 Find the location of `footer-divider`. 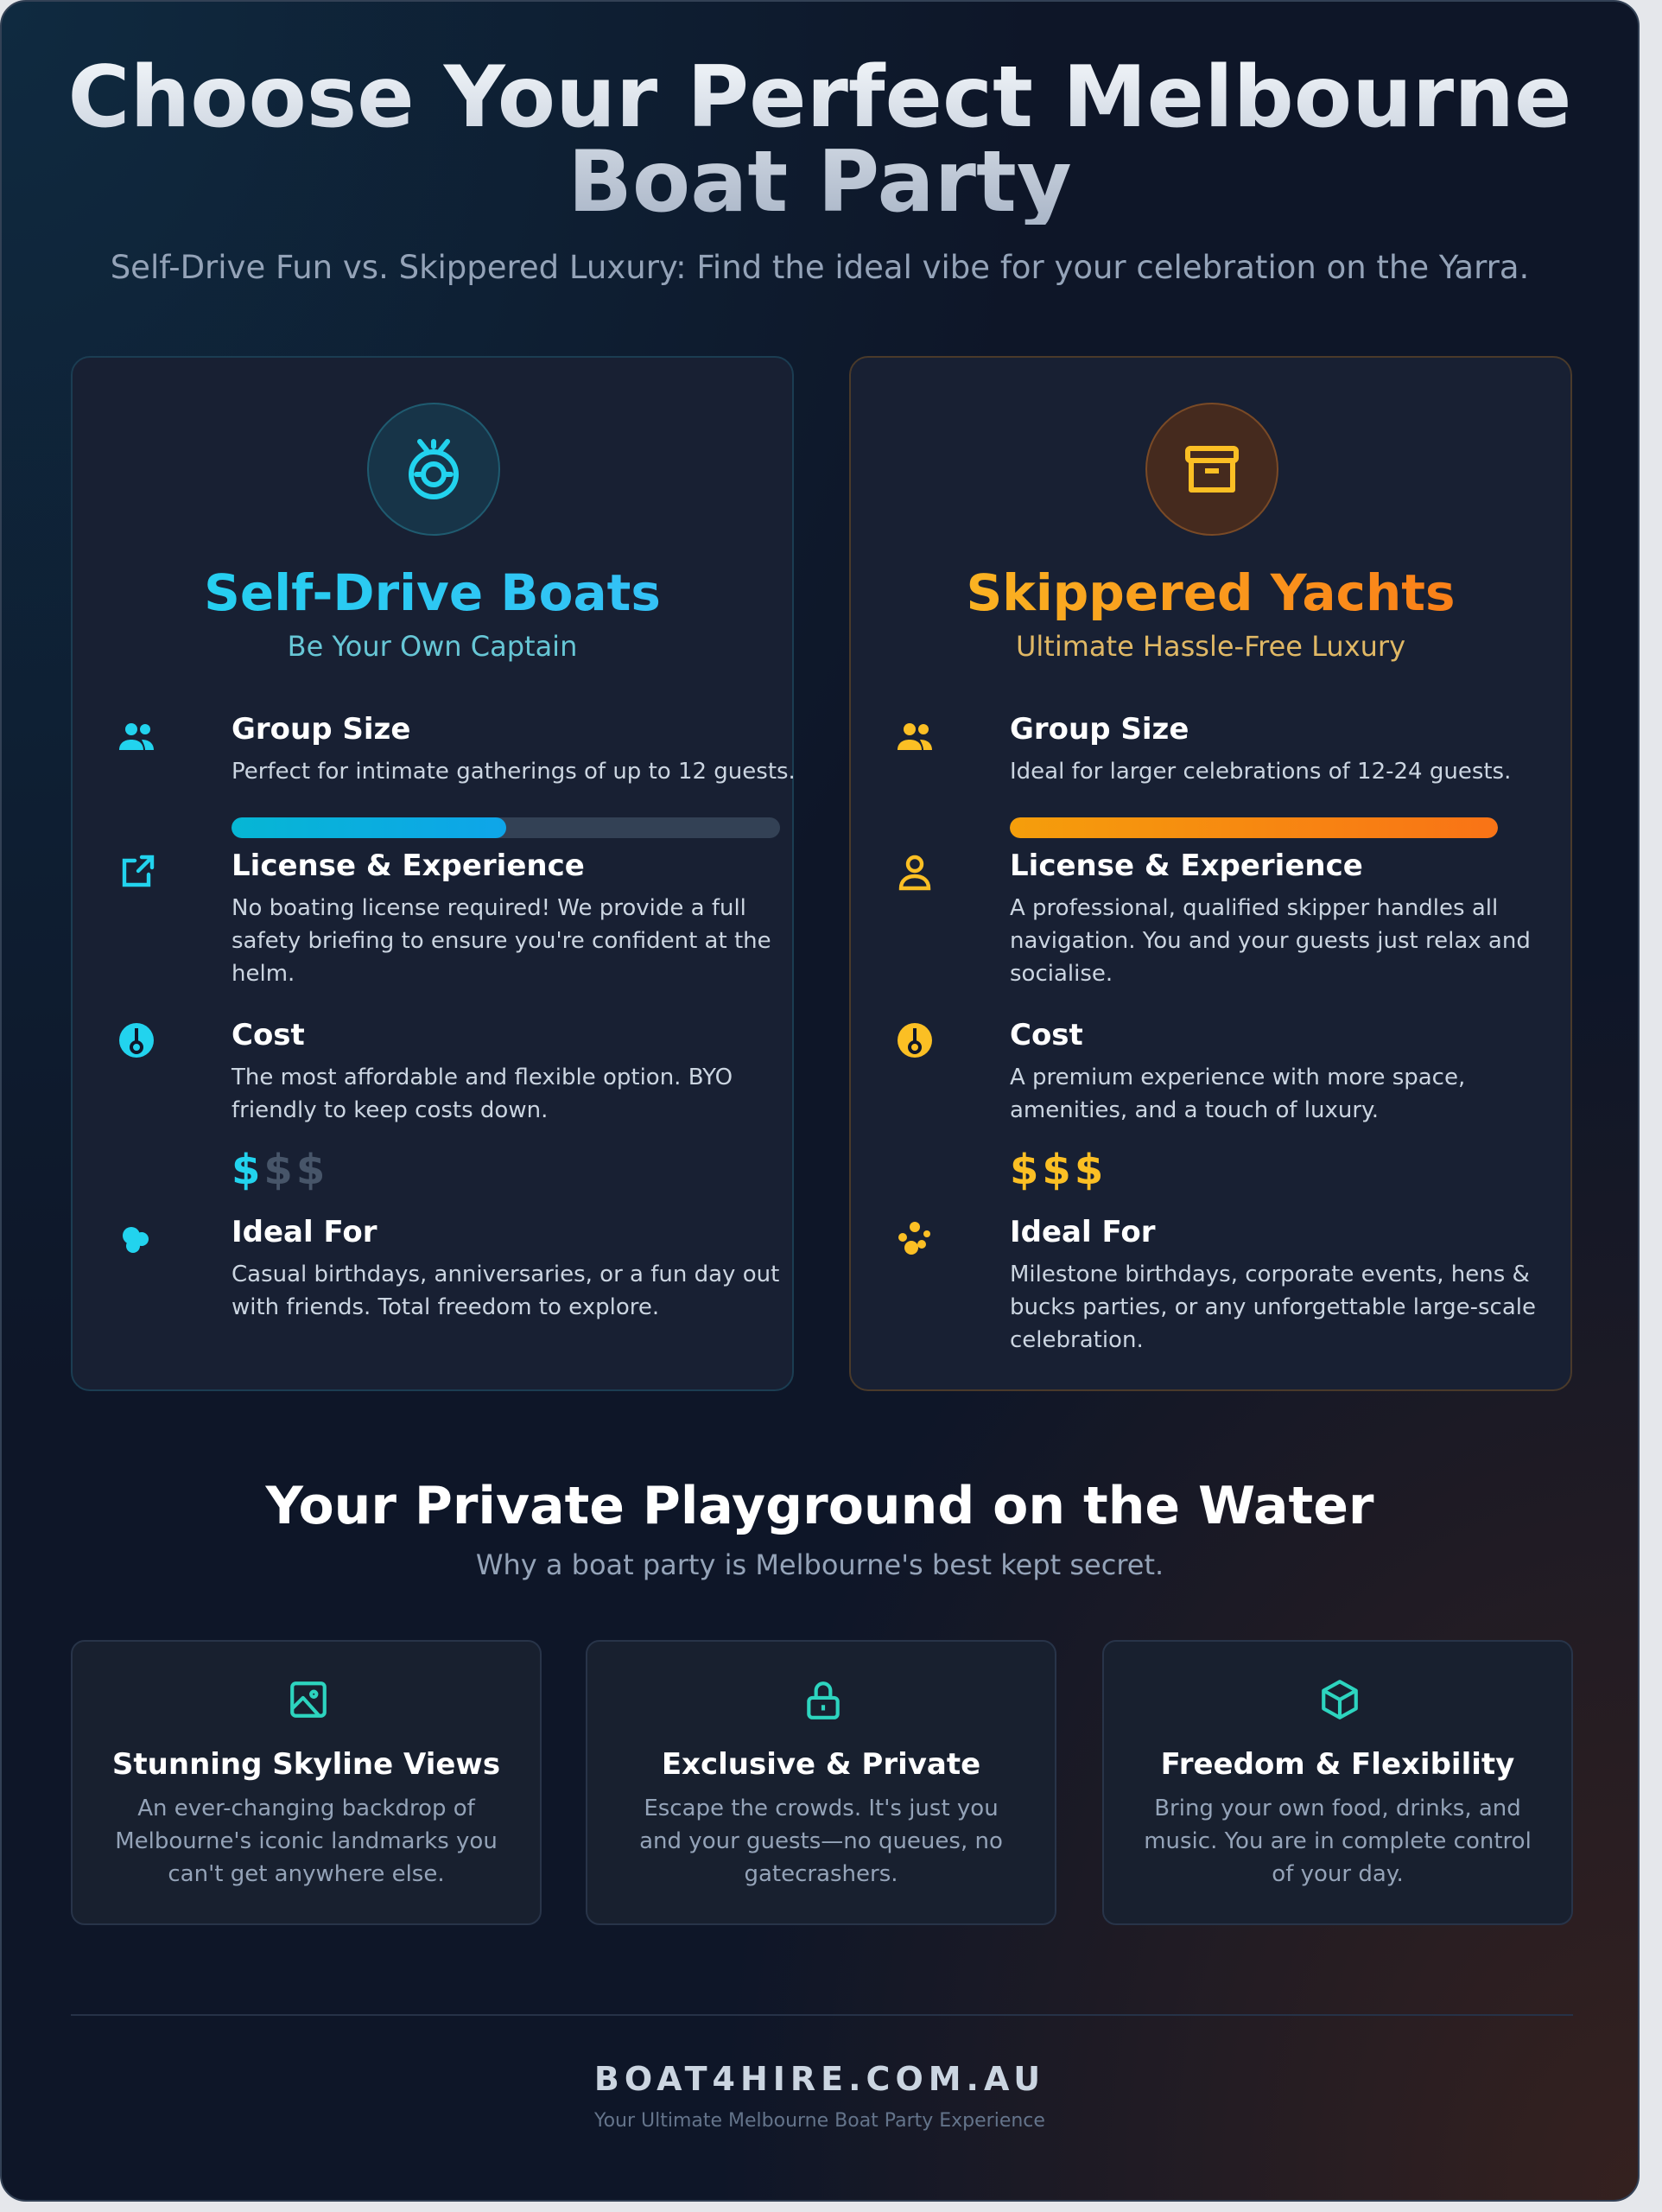

footer-divider is located at coordinates (822, 2015).